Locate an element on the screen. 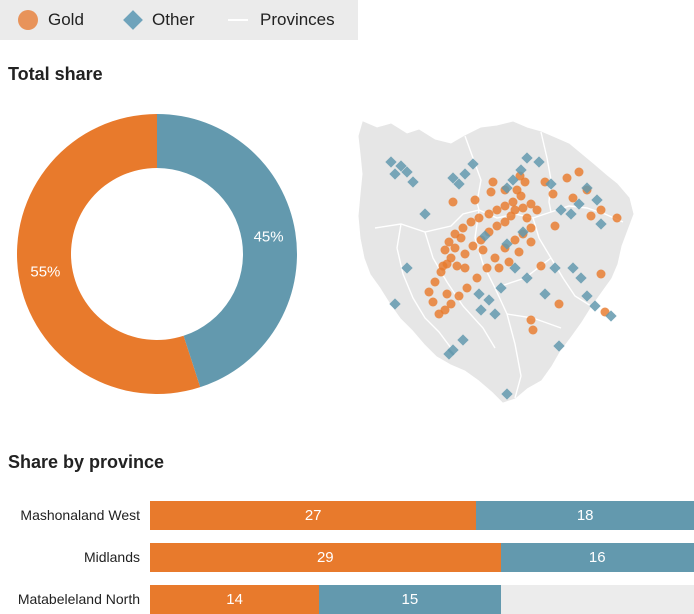 This screenshot has width=694, height=614. bar-segment-gold: 27 is located at coordinates (313, 515).